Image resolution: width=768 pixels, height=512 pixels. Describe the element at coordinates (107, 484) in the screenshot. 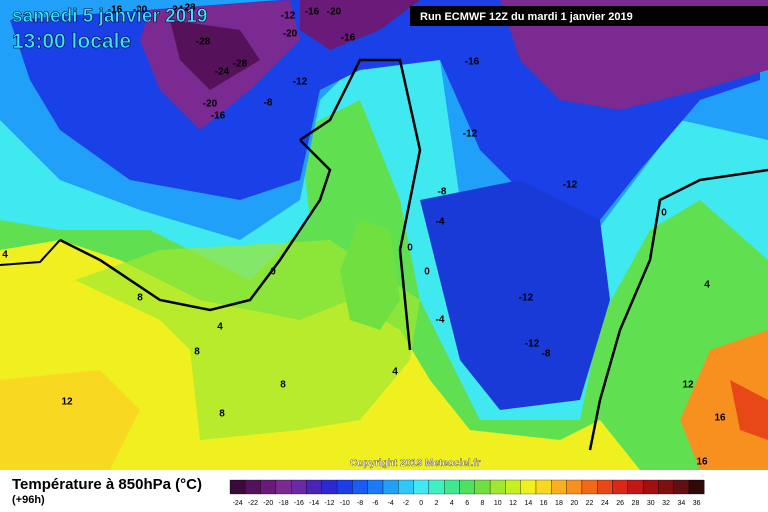

I see `legend-title: Température à 850hPa (°C)` at that location.